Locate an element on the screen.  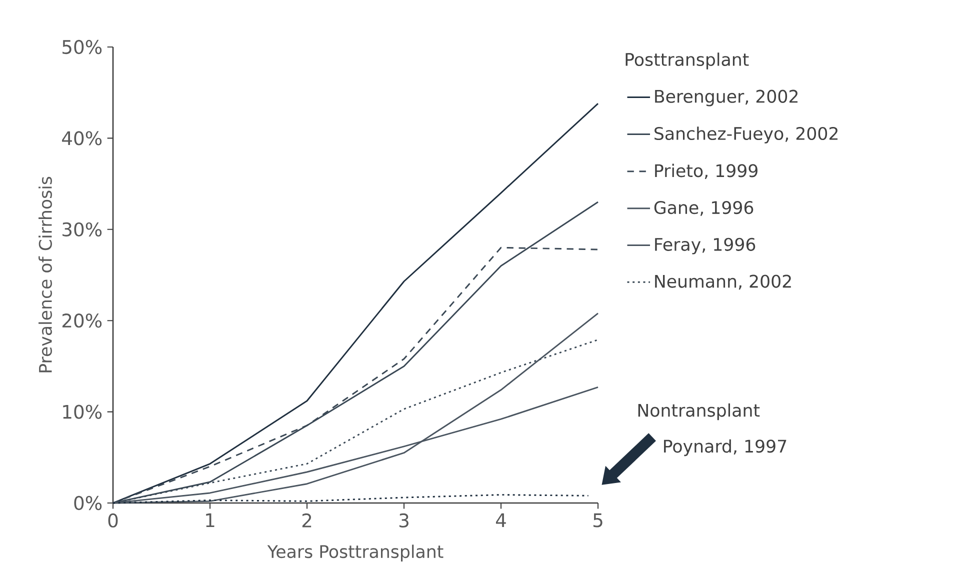
legend-title: Posttransplant is located at coordinates (687, 61).